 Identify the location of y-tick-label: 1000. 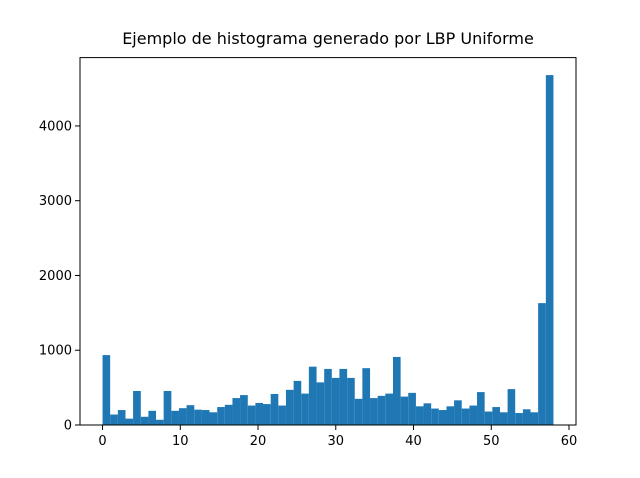
(55, 351).